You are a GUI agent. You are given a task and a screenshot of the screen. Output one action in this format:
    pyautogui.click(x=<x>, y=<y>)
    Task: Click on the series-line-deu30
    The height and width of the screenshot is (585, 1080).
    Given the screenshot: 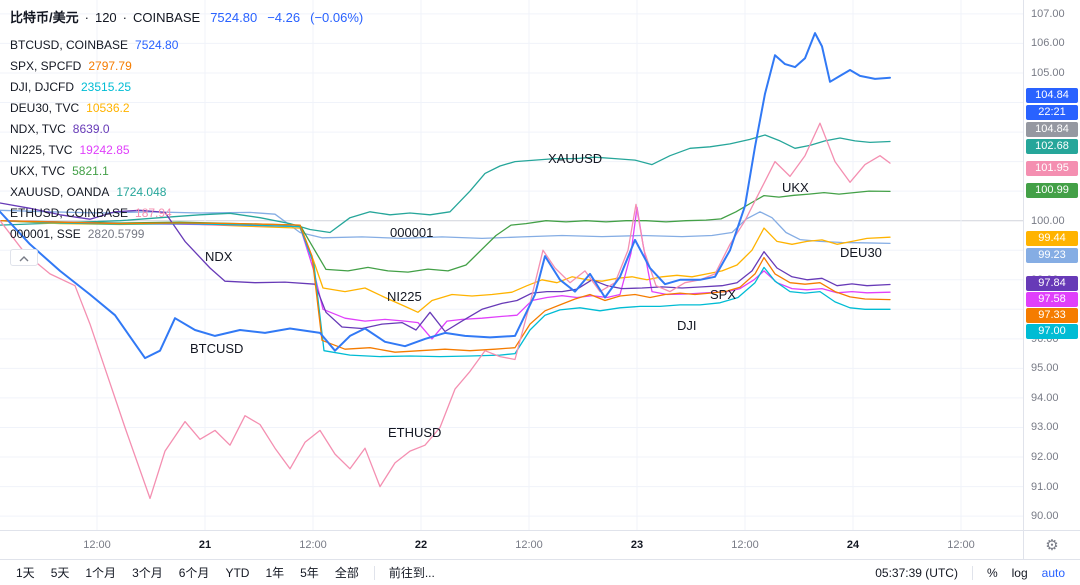 What is the action you would take?
    pyautogui.click(x=445, y=266)
    